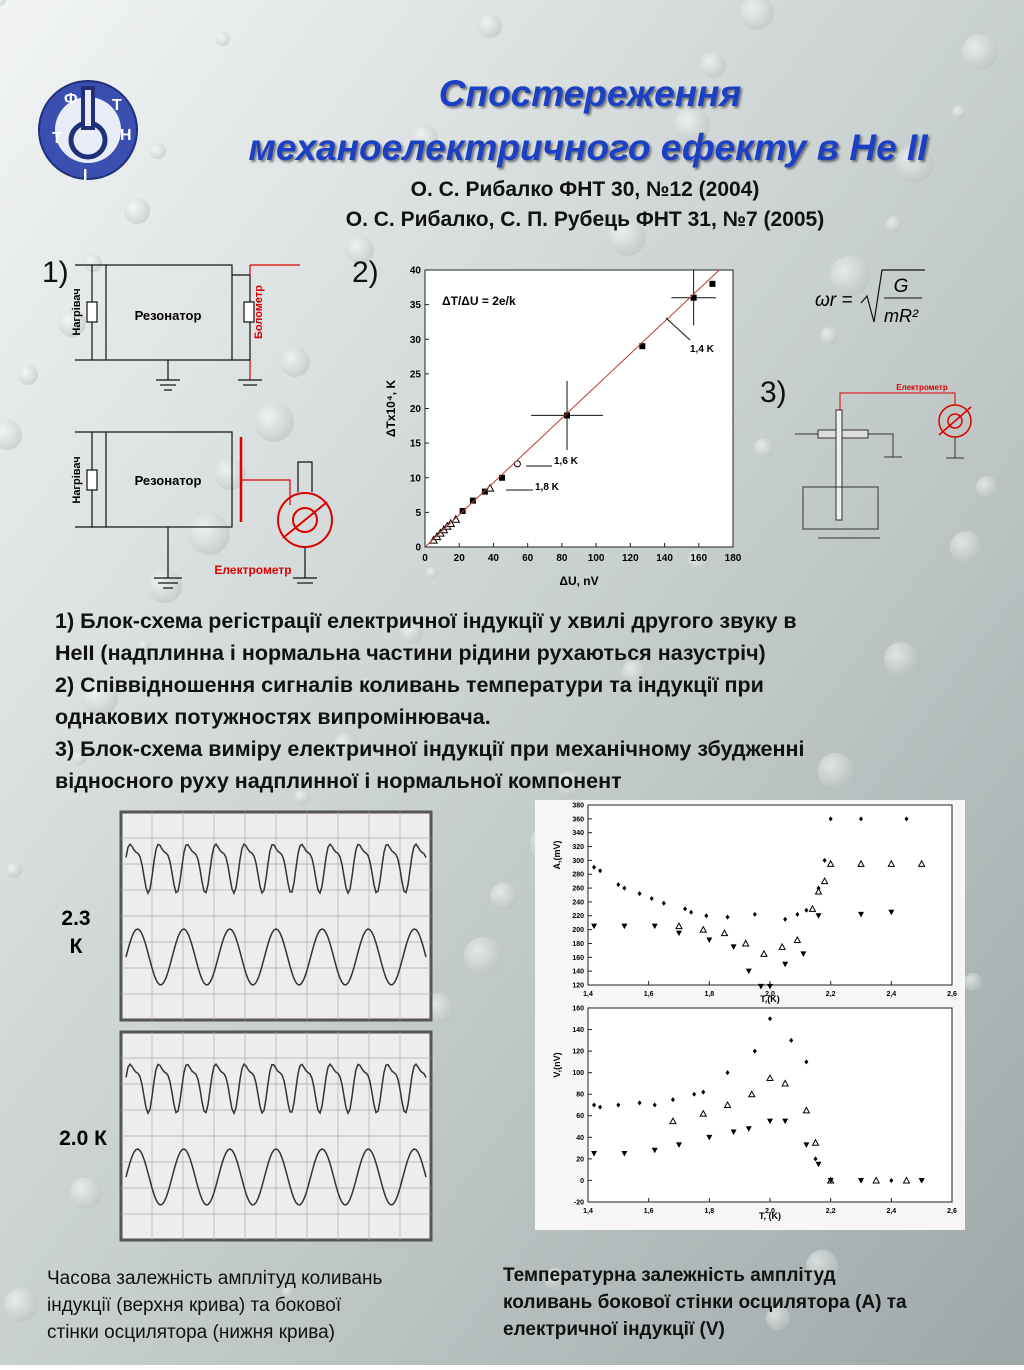 The image size is (1024, 1370). Describe the element at coordinates (578, 875) in the screenshot. I see `y-tick-label: 280` at that location.